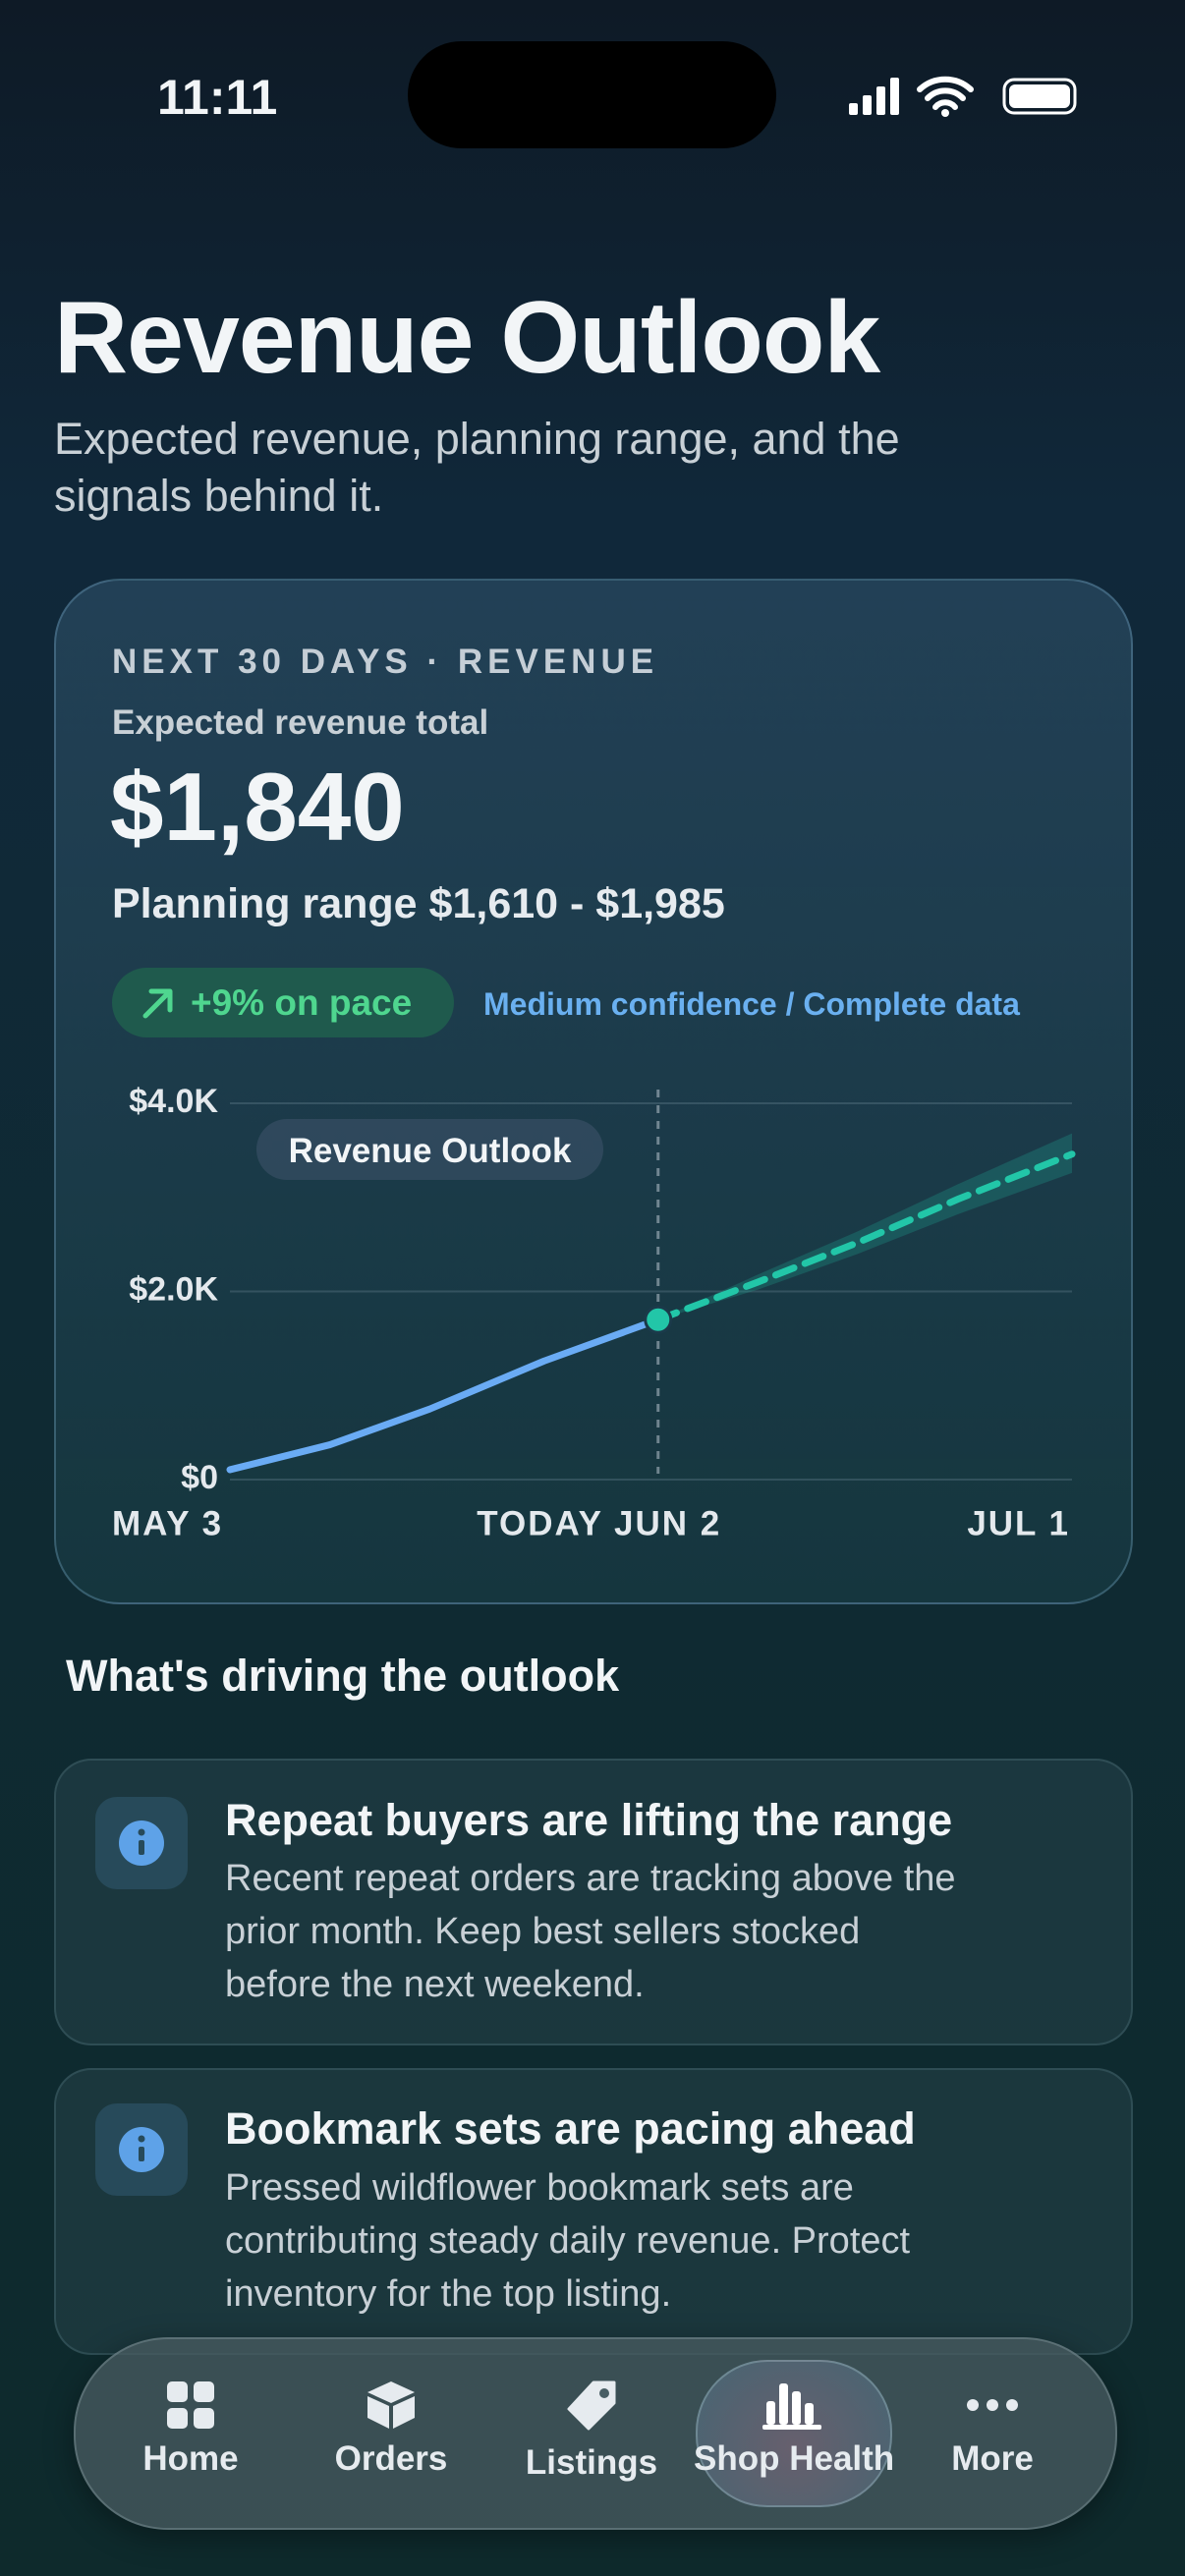  Describe the element at coordinates (993, 2458) in the screenshot. I see `tab-label: More` at that location.